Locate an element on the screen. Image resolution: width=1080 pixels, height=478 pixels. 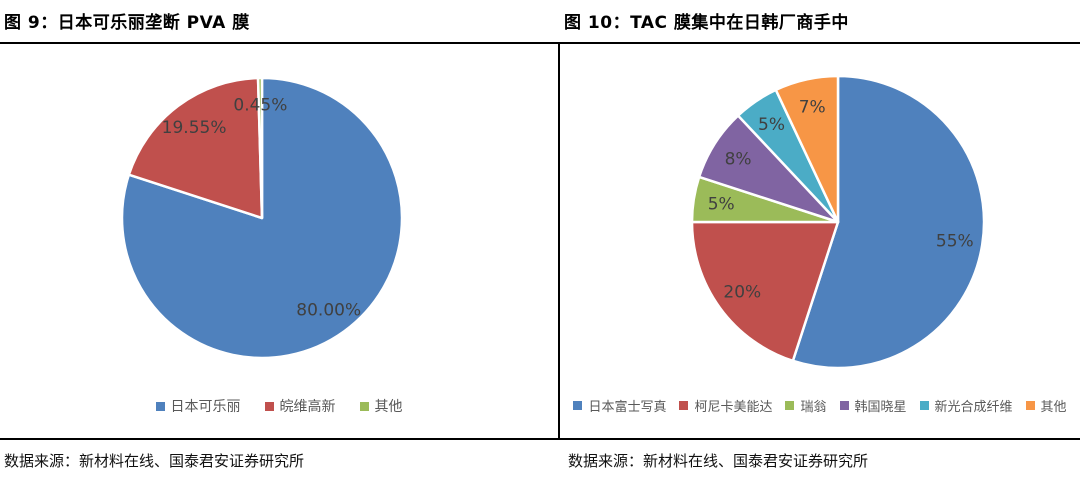
pie-data-label: 0.45% is located at coordinates (260, 106).